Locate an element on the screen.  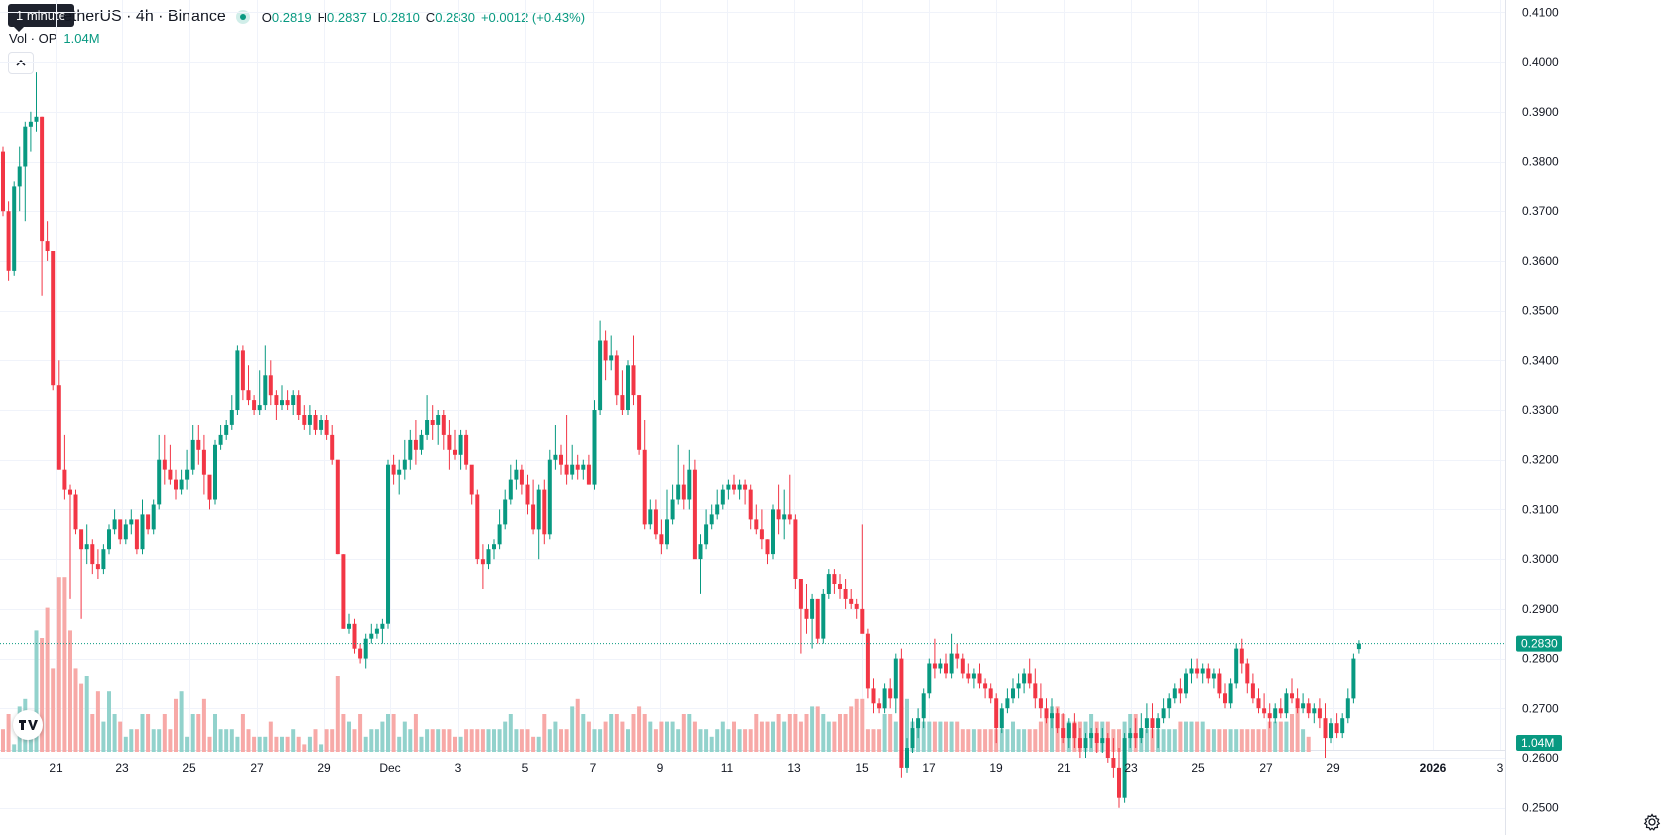
time-tick-label: 25 is located at coordinates (1198, 768).